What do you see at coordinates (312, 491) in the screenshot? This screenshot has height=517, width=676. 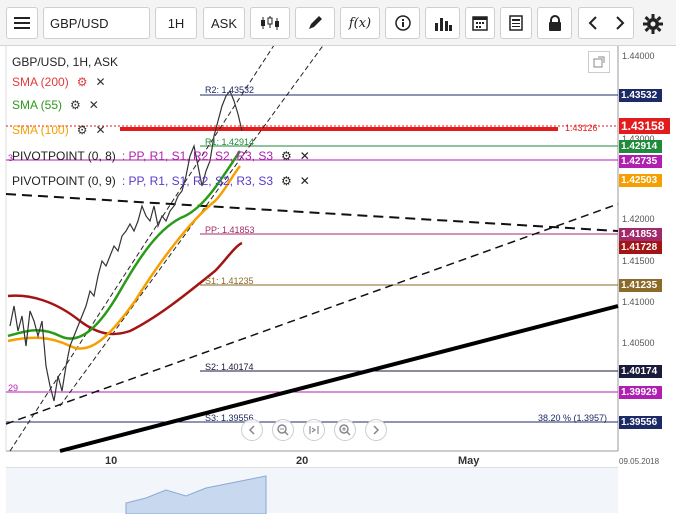 I see `navigator-strip` at bounding box center [312, 491].